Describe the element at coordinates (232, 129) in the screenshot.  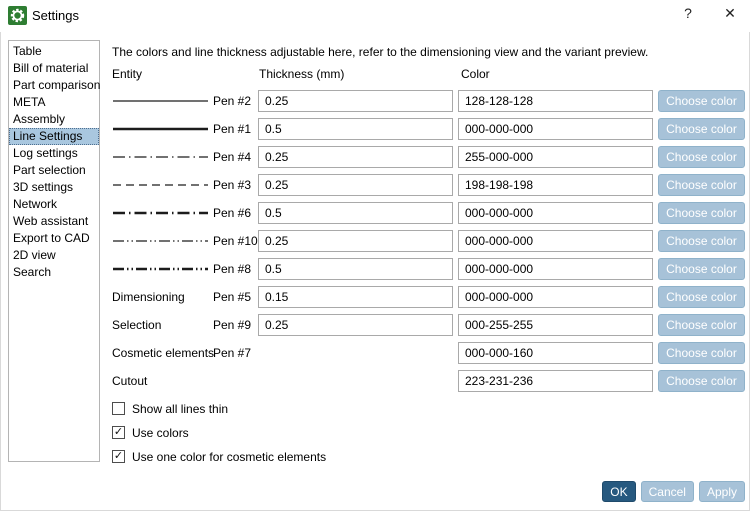
I see `pen-label: Pen #1` at that location.